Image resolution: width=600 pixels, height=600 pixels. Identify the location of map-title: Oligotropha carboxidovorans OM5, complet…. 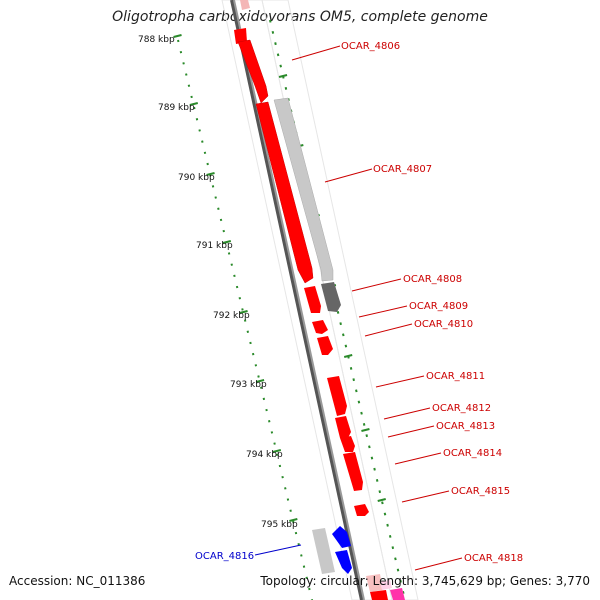
(300, 17).